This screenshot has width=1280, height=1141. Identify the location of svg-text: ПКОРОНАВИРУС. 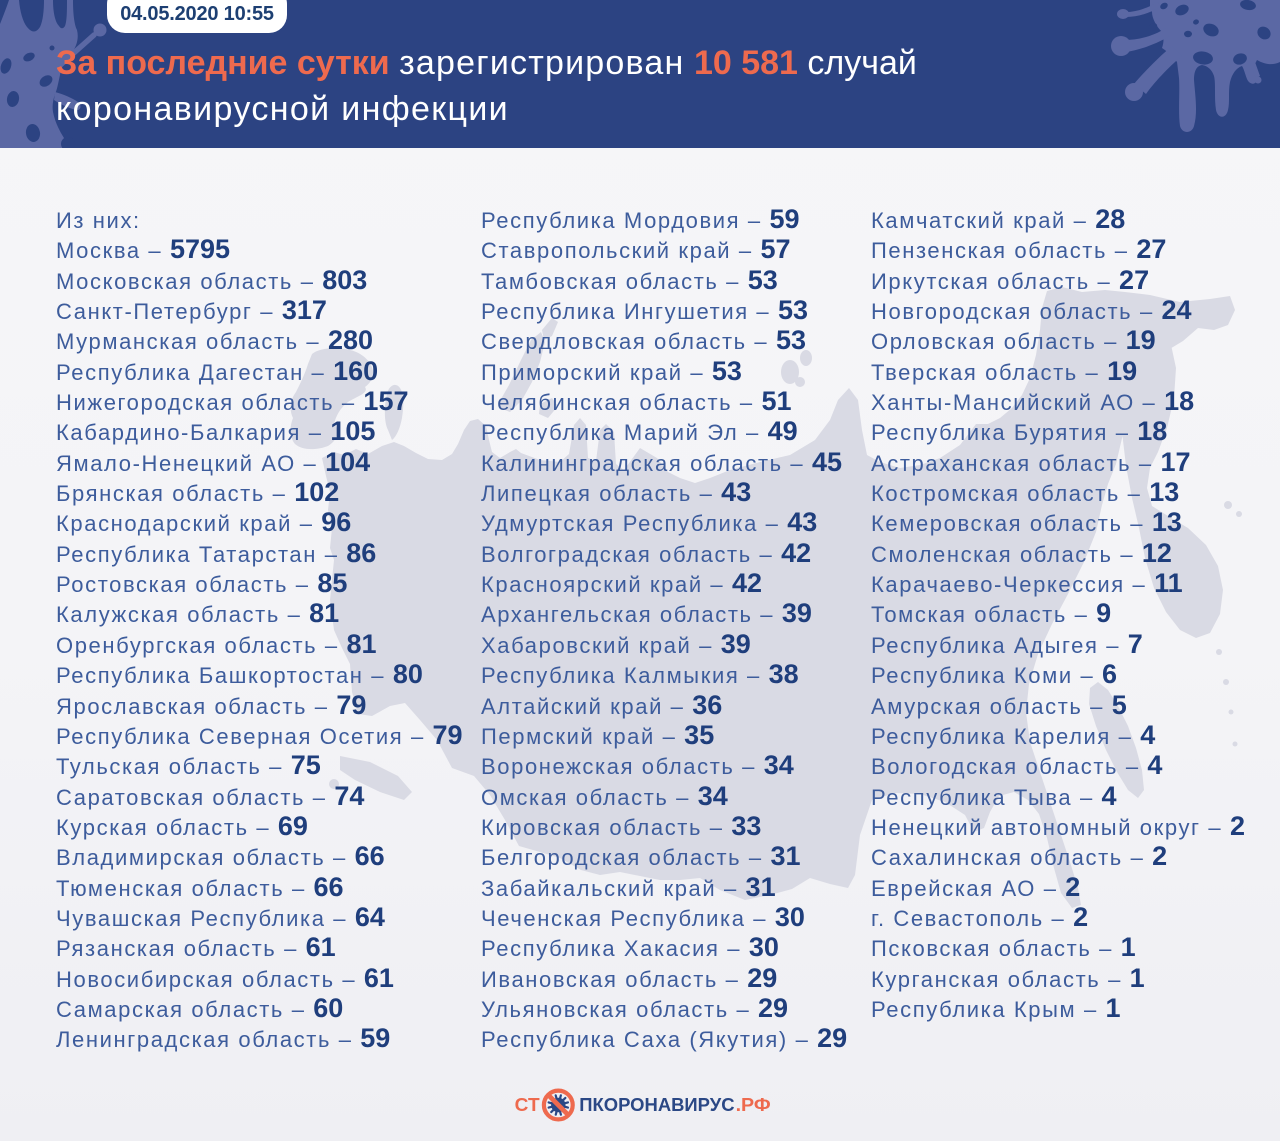
(656, 1105).